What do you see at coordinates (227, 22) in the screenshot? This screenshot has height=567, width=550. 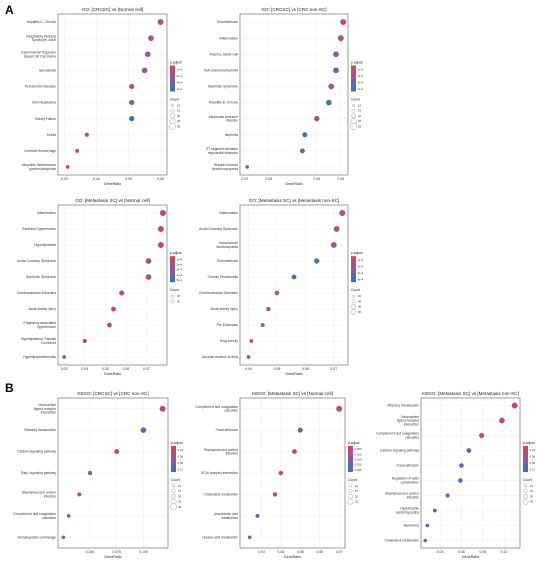 I see `category-label: Endometriosis` at bounding box center [227, 22].